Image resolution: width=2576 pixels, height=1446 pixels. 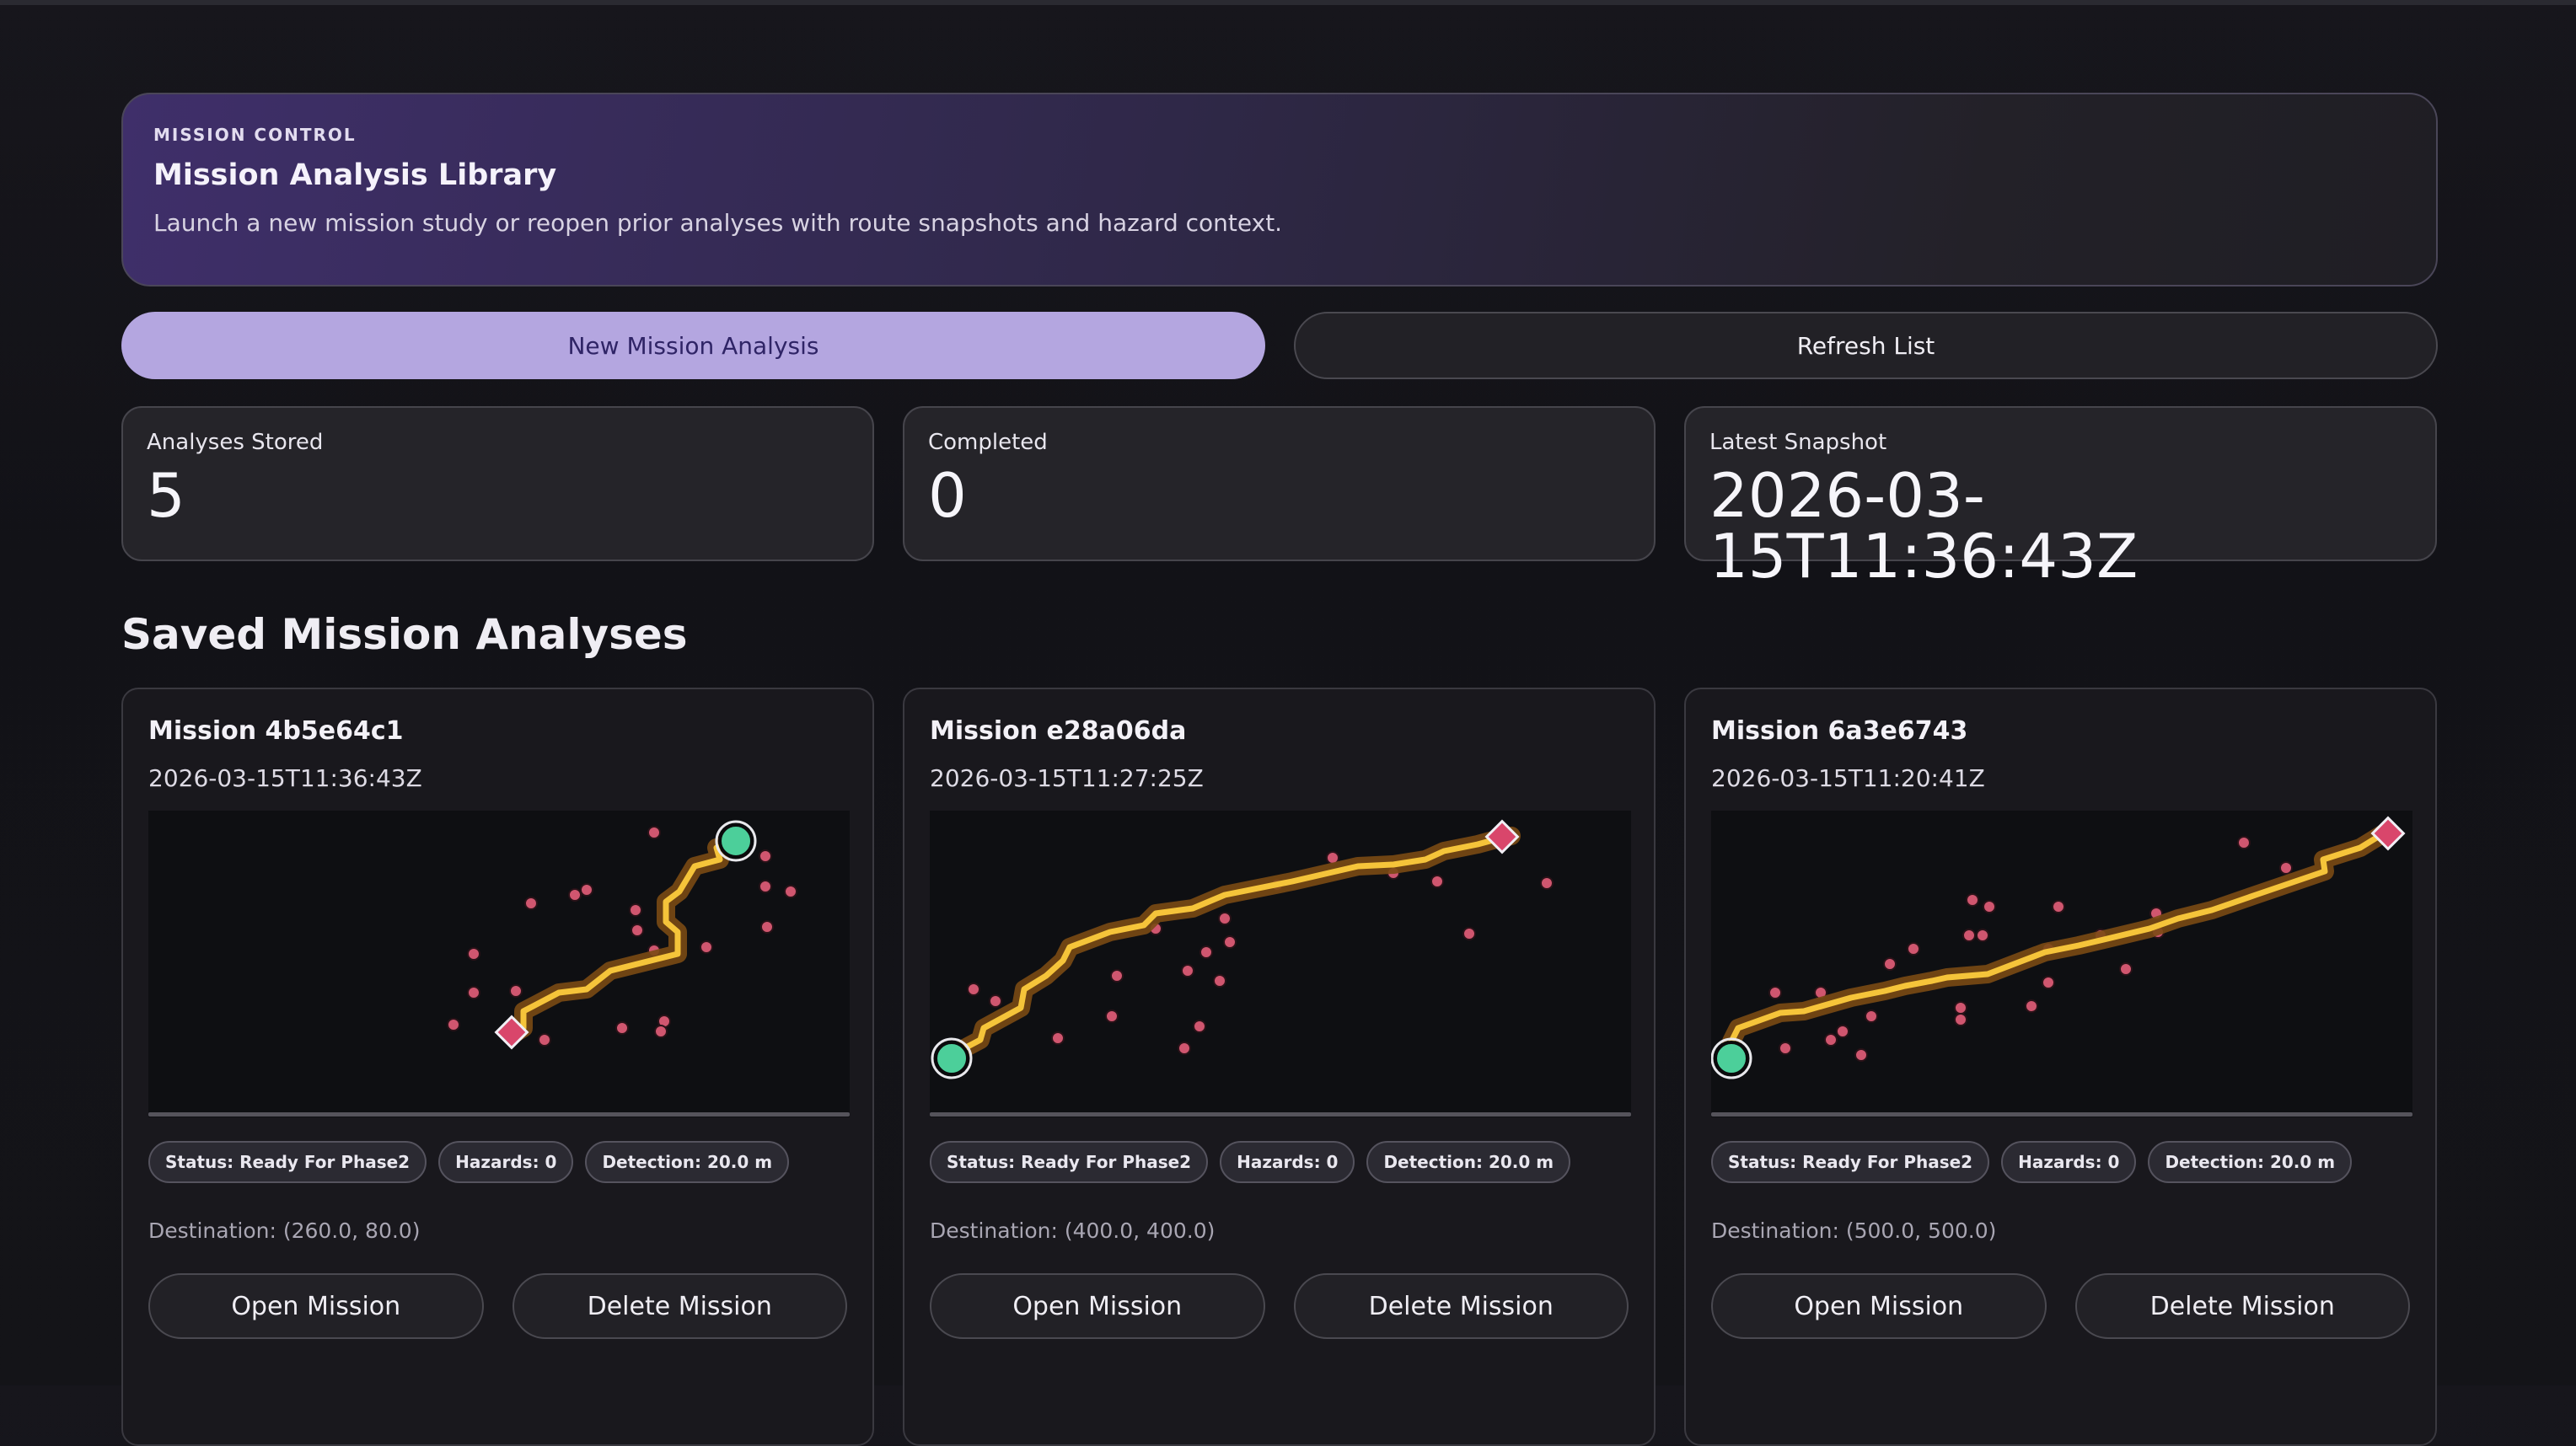 I want to click on stat-label: Analyses Stored, so click(x=235, y=442).